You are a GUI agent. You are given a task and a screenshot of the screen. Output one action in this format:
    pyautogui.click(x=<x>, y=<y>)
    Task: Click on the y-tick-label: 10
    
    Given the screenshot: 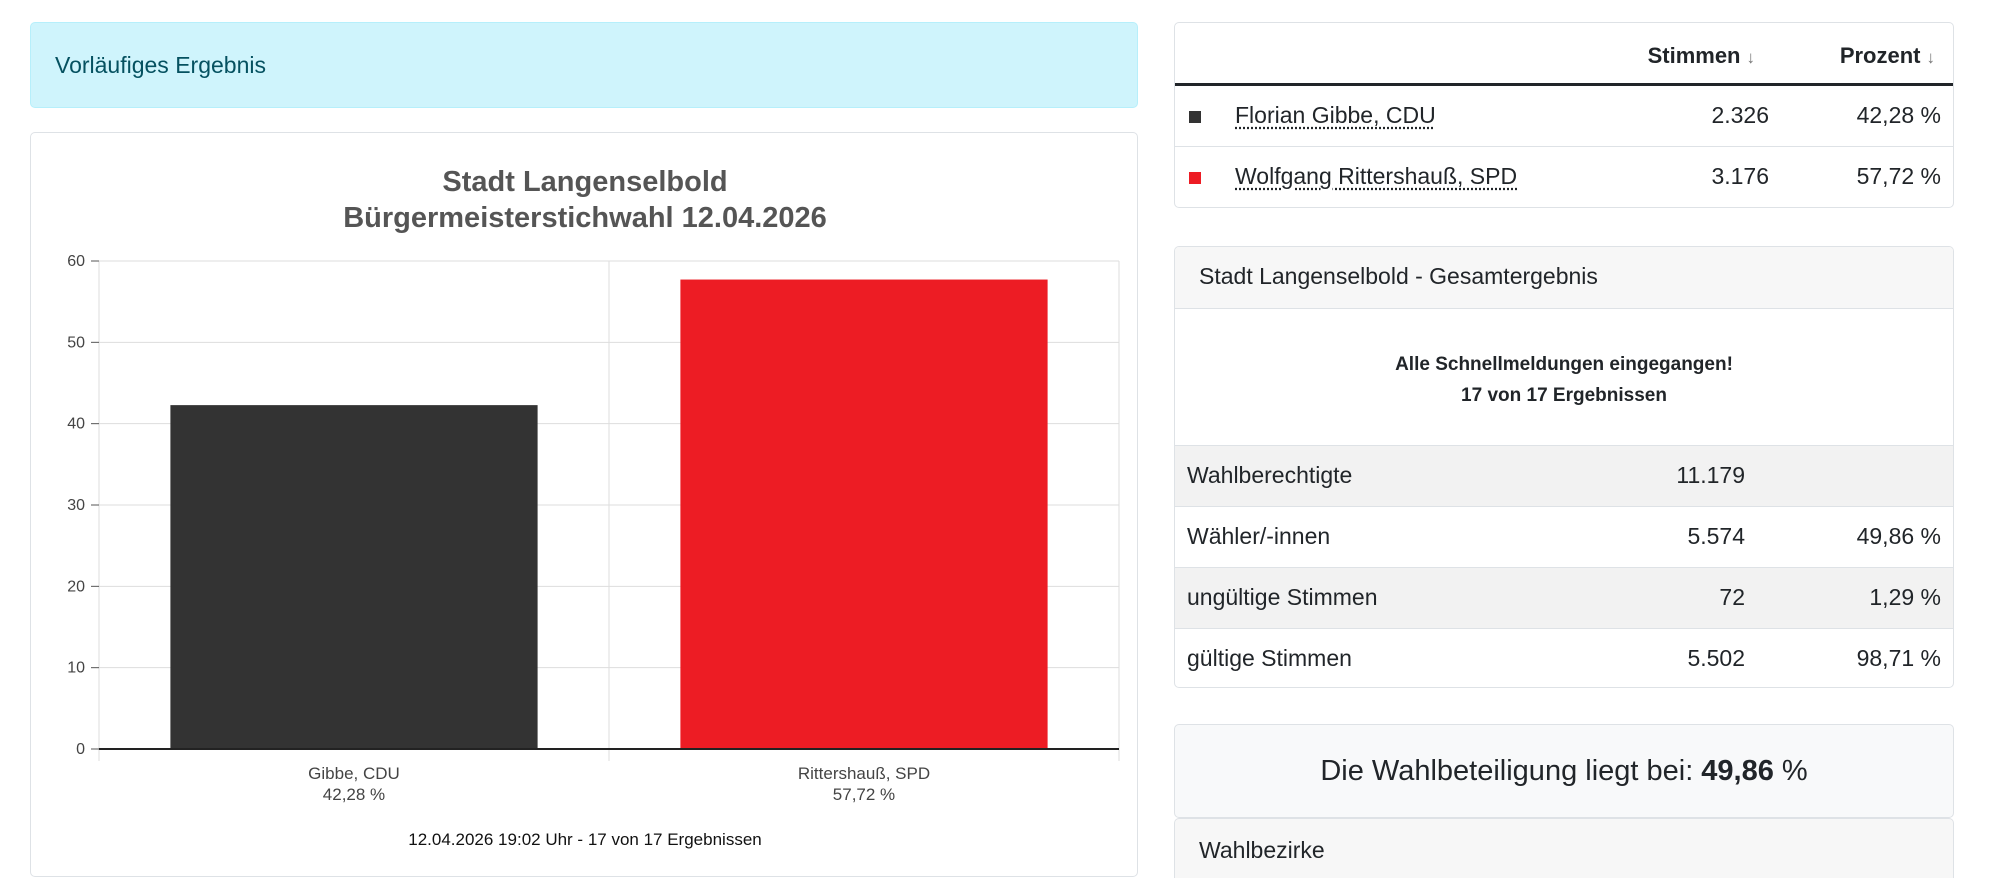 What is the action you would take?
    pyautogui.click(x=76, y=668)
    